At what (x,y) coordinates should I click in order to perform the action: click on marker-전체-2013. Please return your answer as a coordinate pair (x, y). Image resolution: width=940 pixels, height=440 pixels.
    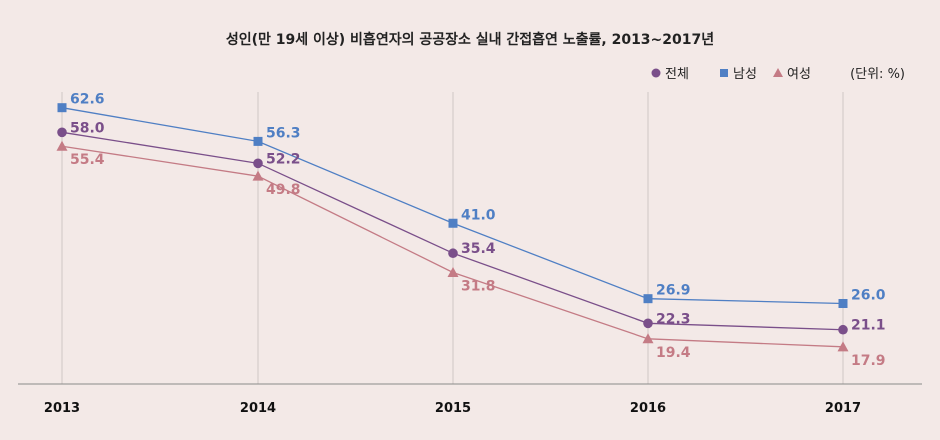
    Looking at the image, I should click on (62, 132).